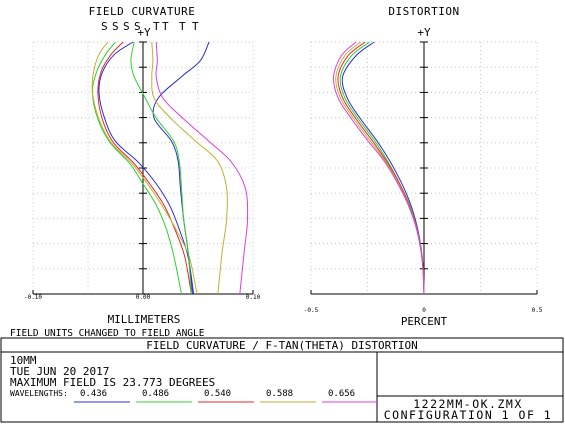  What do you see at coordinates (155, 394) in the screenshot?
I see `wavelength-value-1: 0.486` at bounding box center [155, 394].